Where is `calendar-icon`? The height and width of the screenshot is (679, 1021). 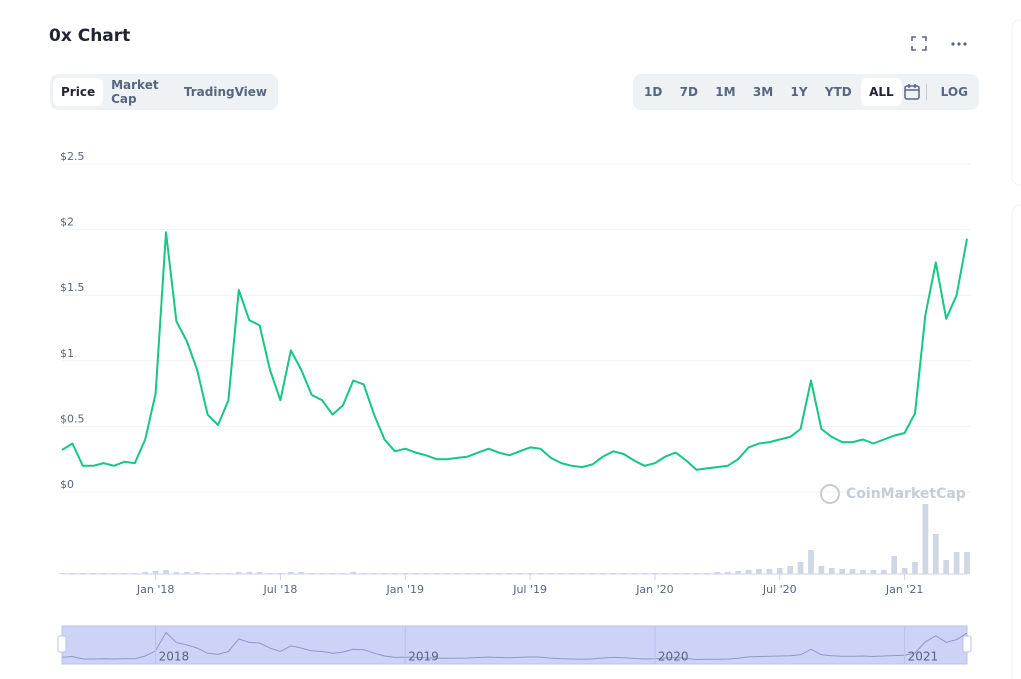 calendar-icon is located at coordinates (912, 92).